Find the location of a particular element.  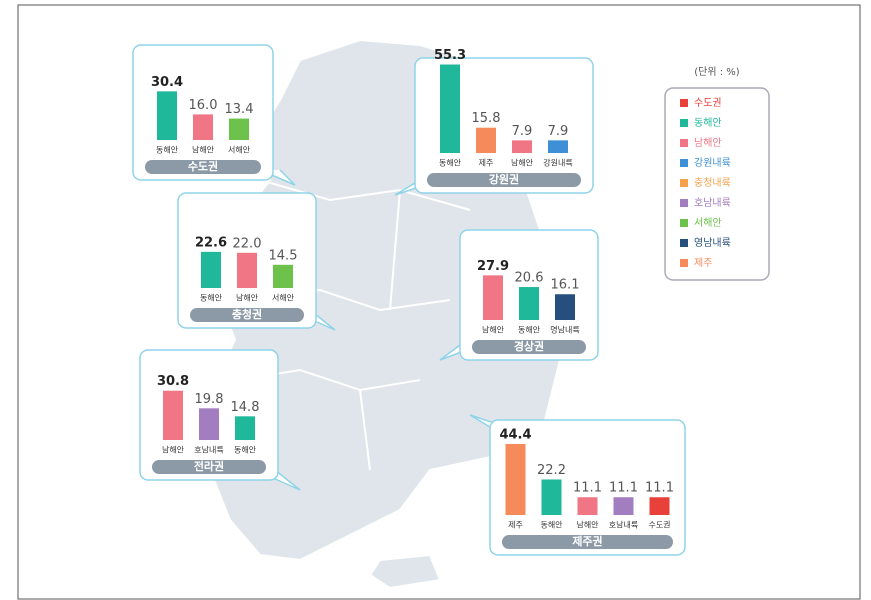

value-label: 16.0 is located at coordinates (203, 105).